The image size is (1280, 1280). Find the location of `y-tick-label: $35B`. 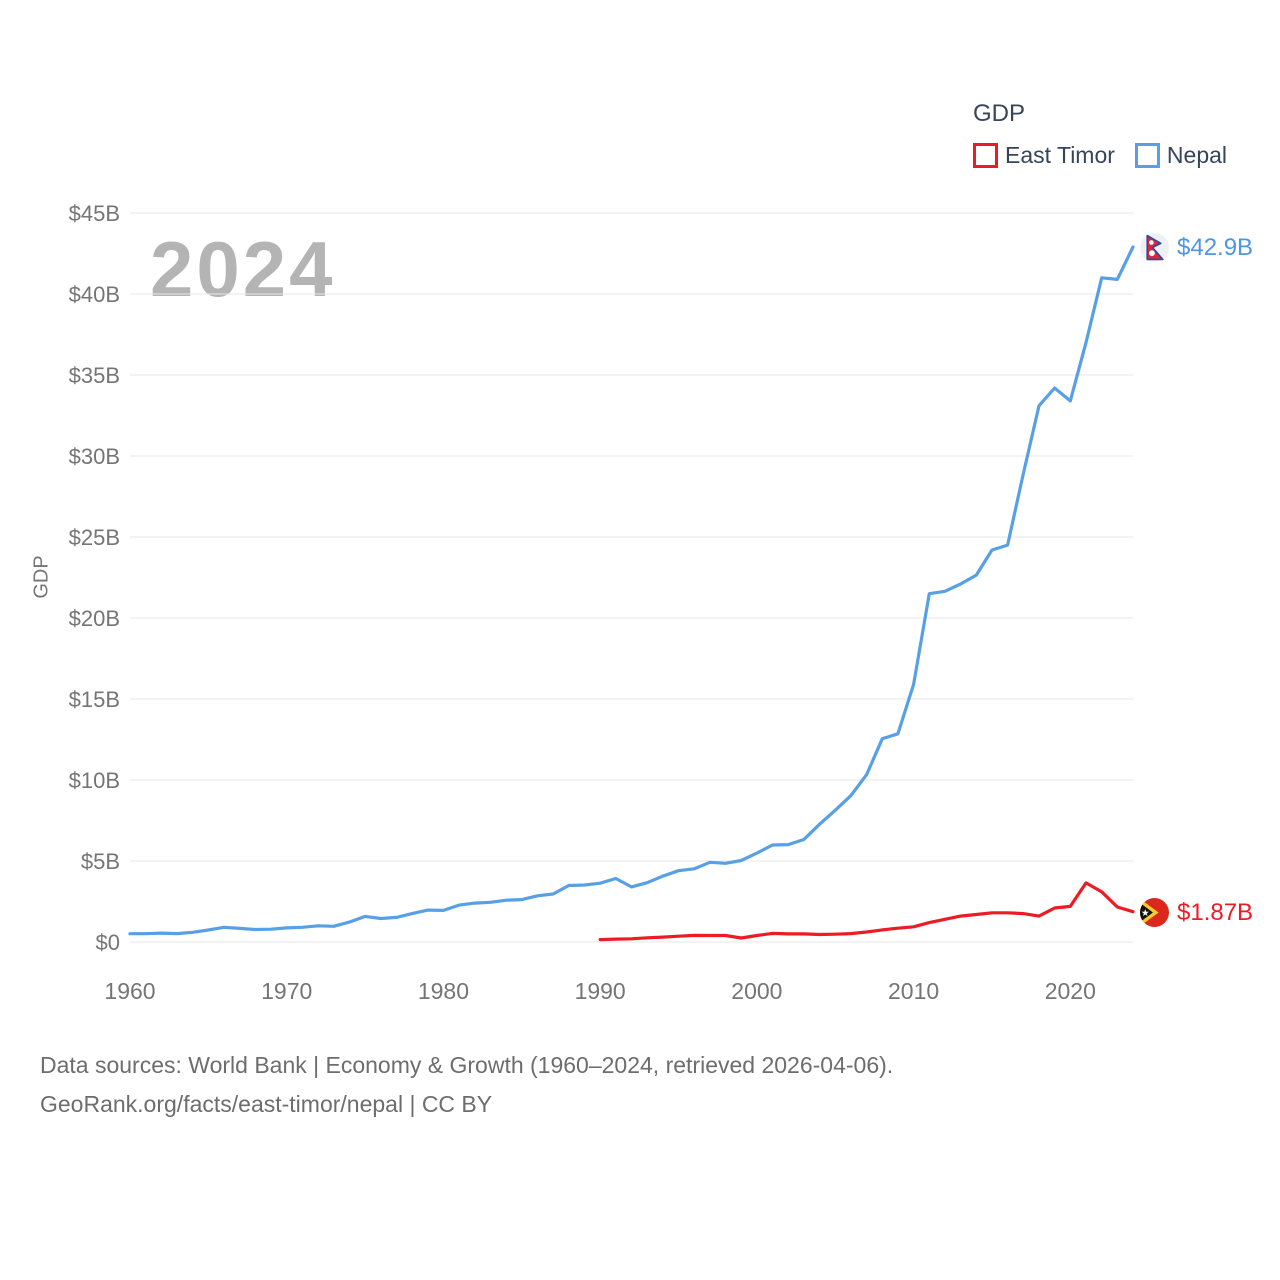

y-tick-label: $35B is located at coordinates (94, 375).